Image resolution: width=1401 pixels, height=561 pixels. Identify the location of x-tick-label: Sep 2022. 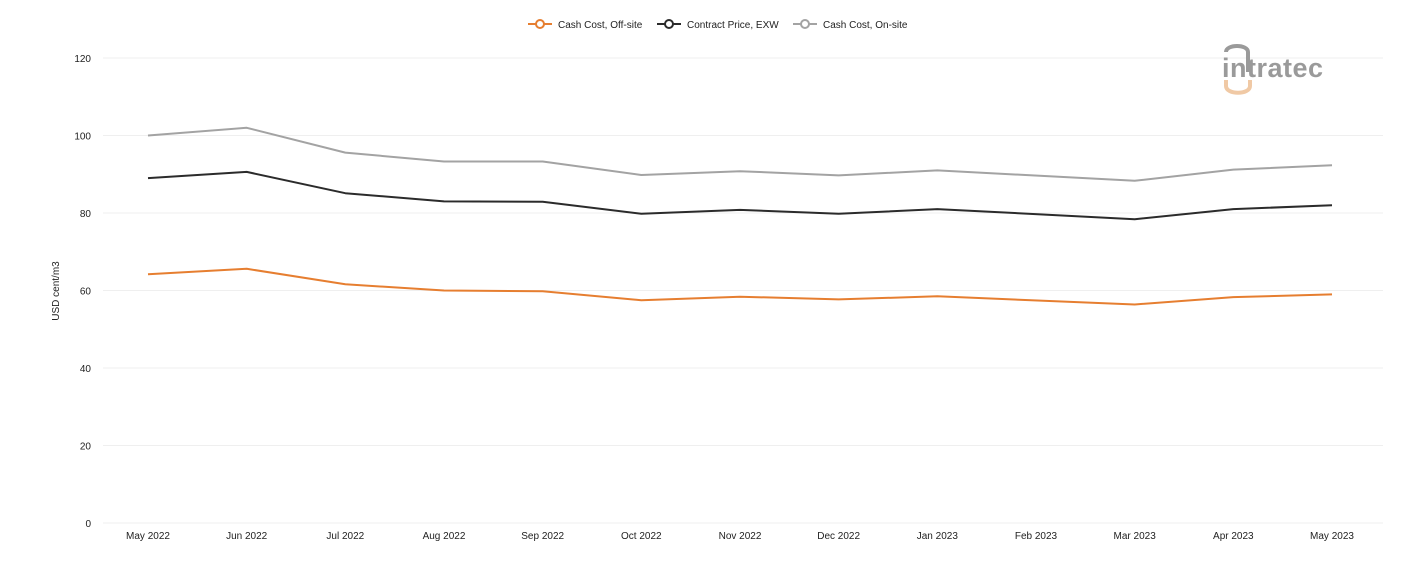
(542, 536).